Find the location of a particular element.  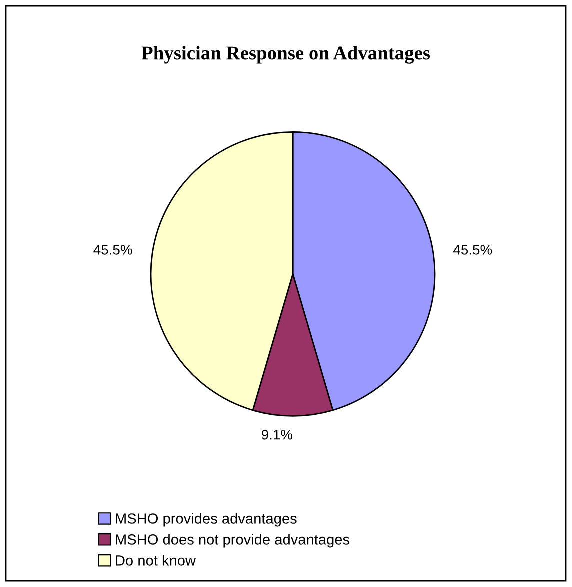

data-label: 9.1% is located at coordinates (277, 435).